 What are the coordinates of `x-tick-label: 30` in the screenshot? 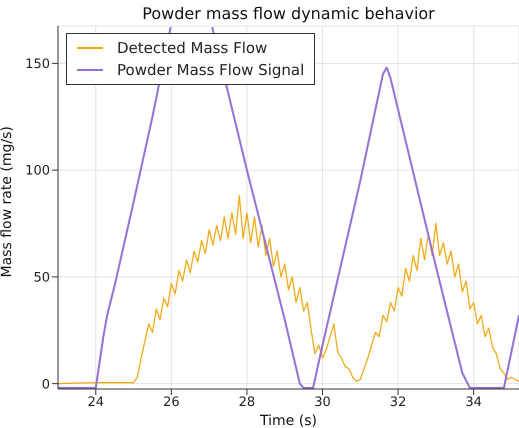 It's located at (322, 402).